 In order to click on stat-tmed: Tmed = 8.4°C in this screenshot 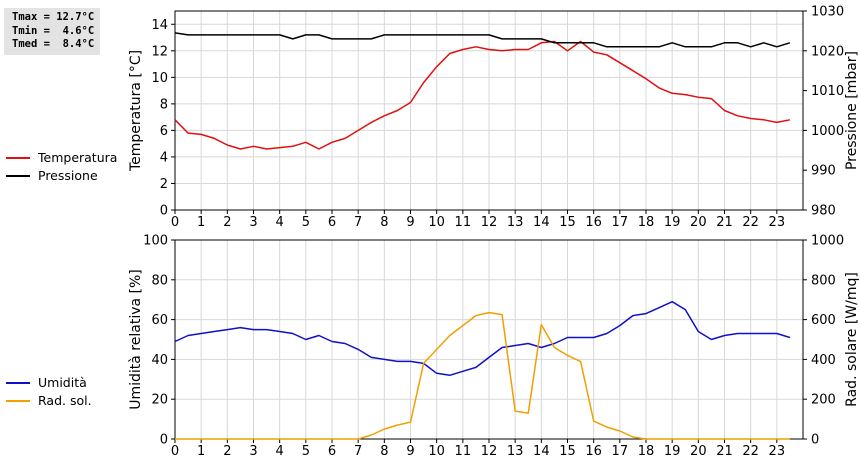, I will do `click(53, 45)`.